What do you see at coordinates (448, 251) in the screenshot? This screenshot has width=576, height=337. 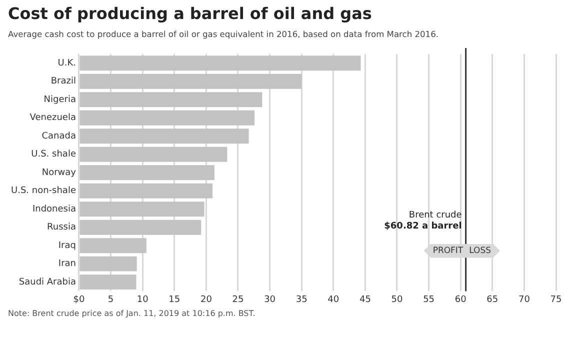 I see `annotation: PROFIT` at bounding box center [448, 251].